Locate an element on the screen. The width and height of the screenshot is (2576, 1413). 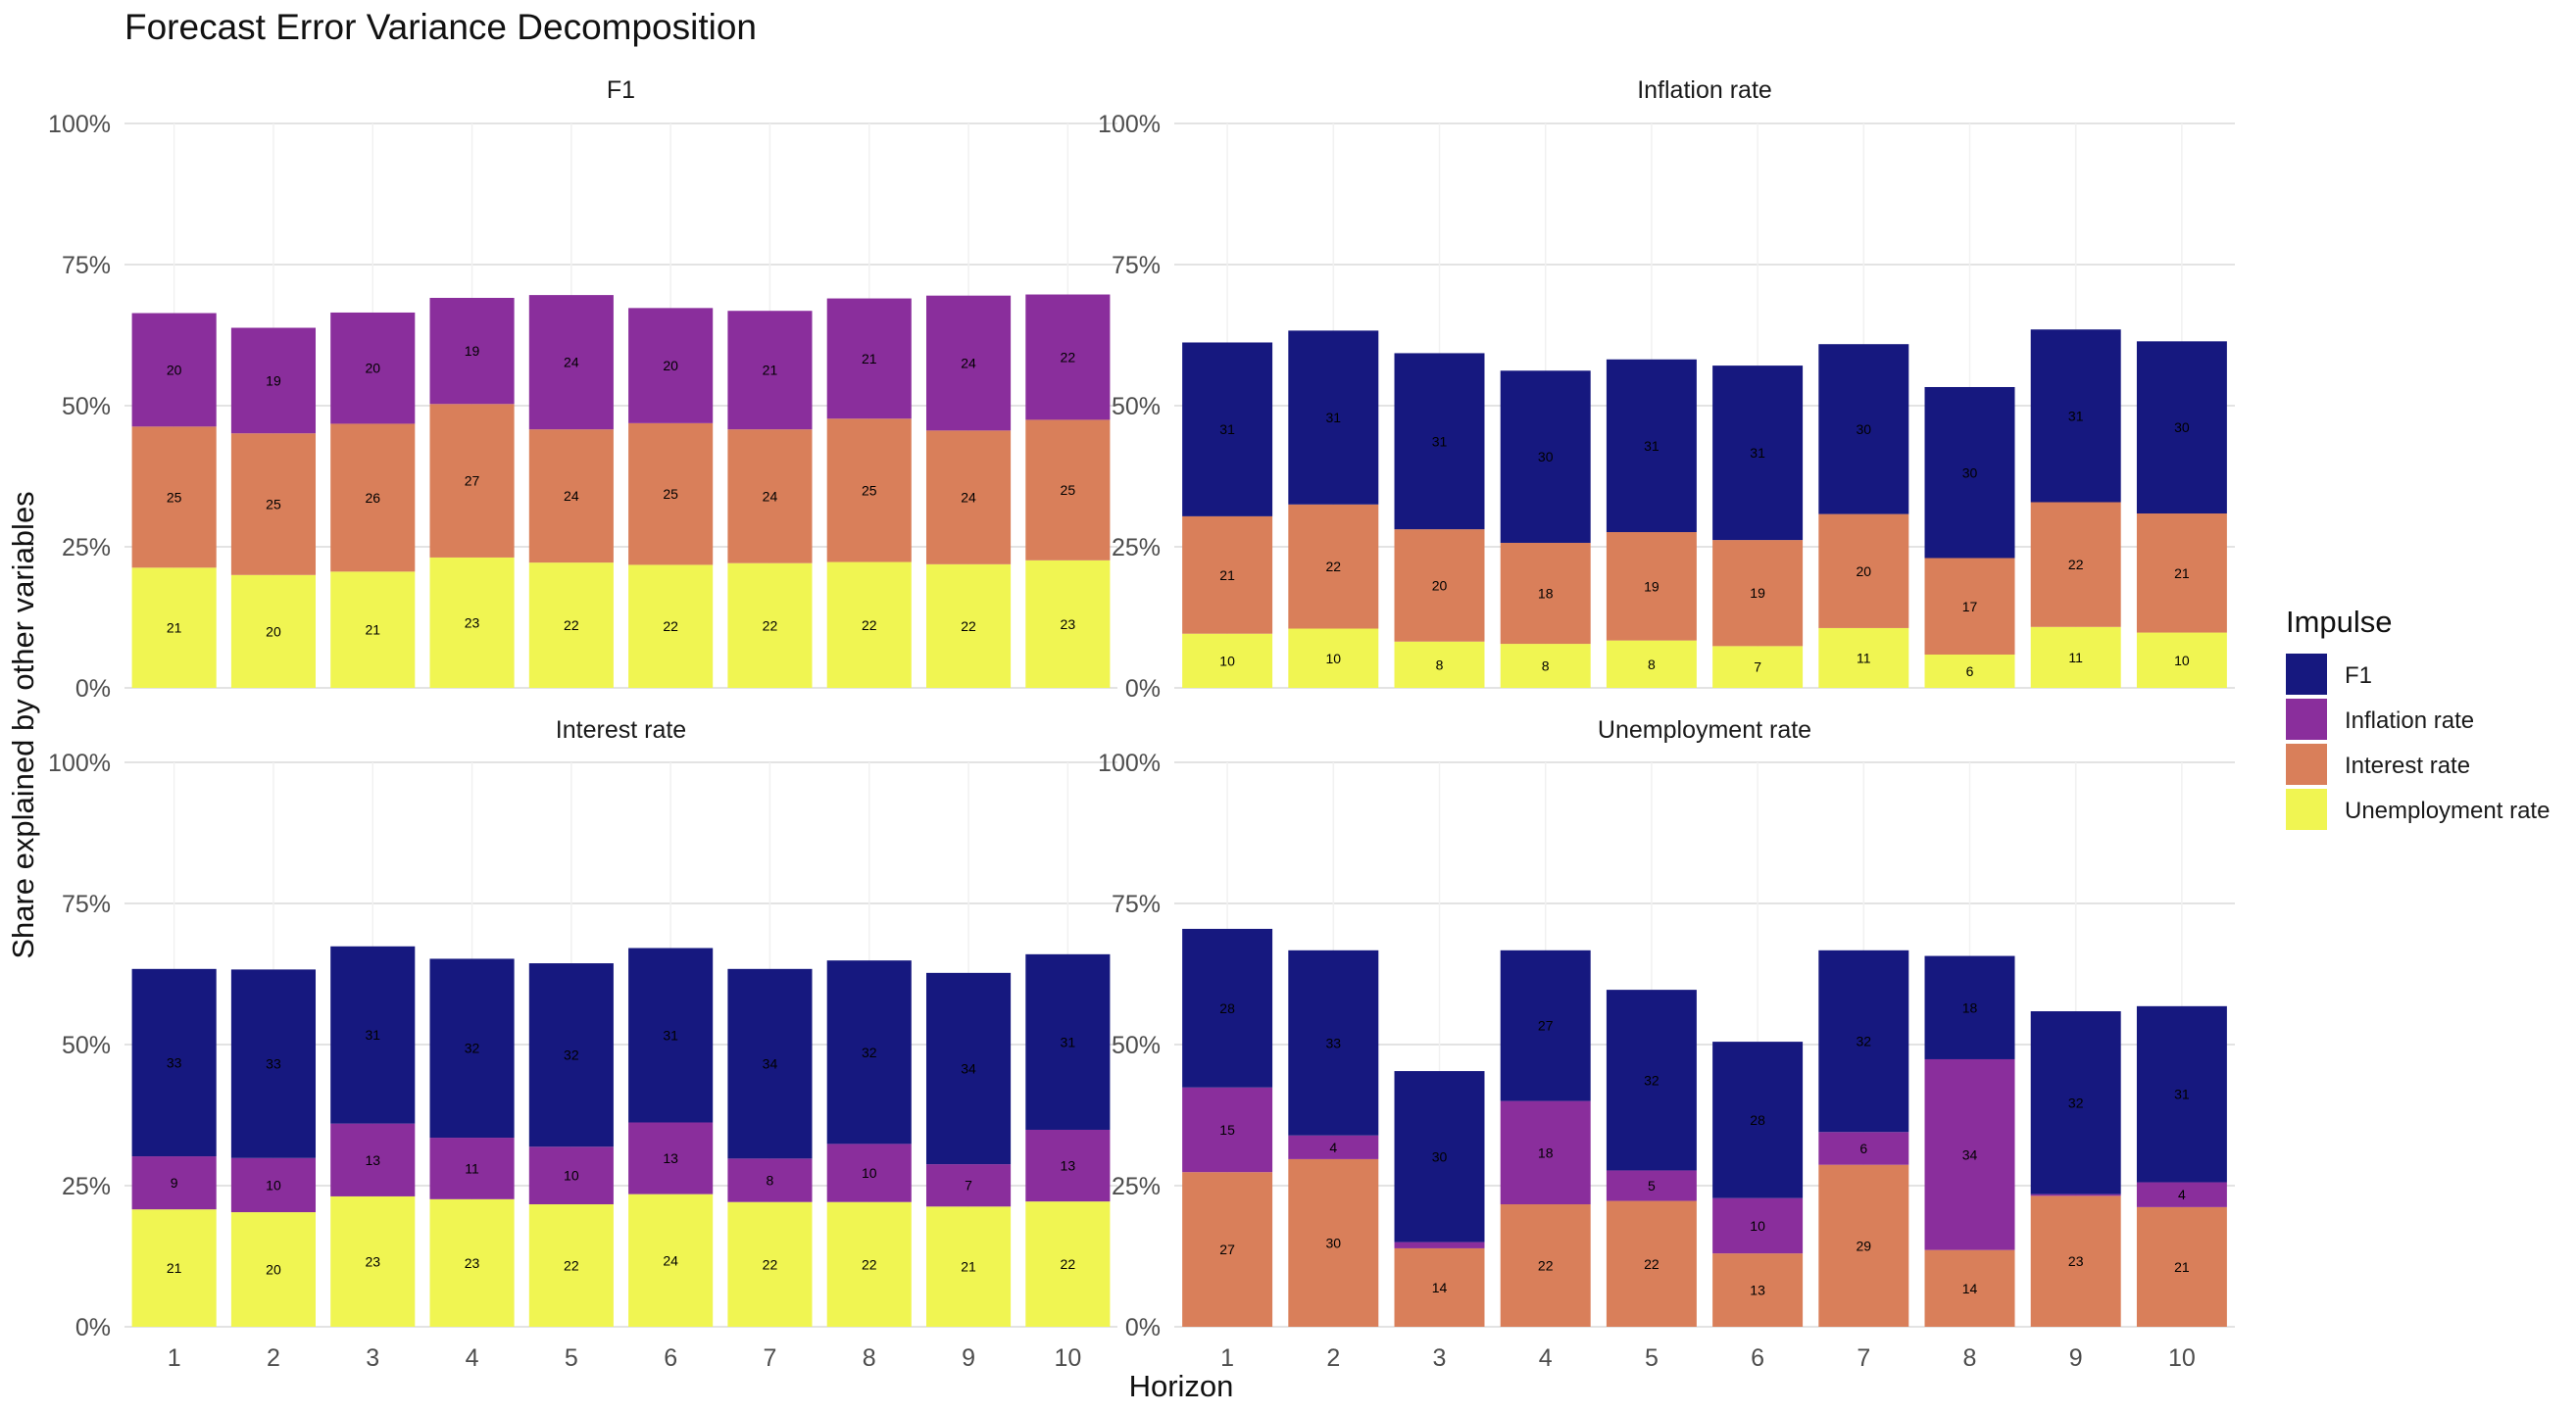
legend-key-interest-rate is located at coordinates (2306, 764).